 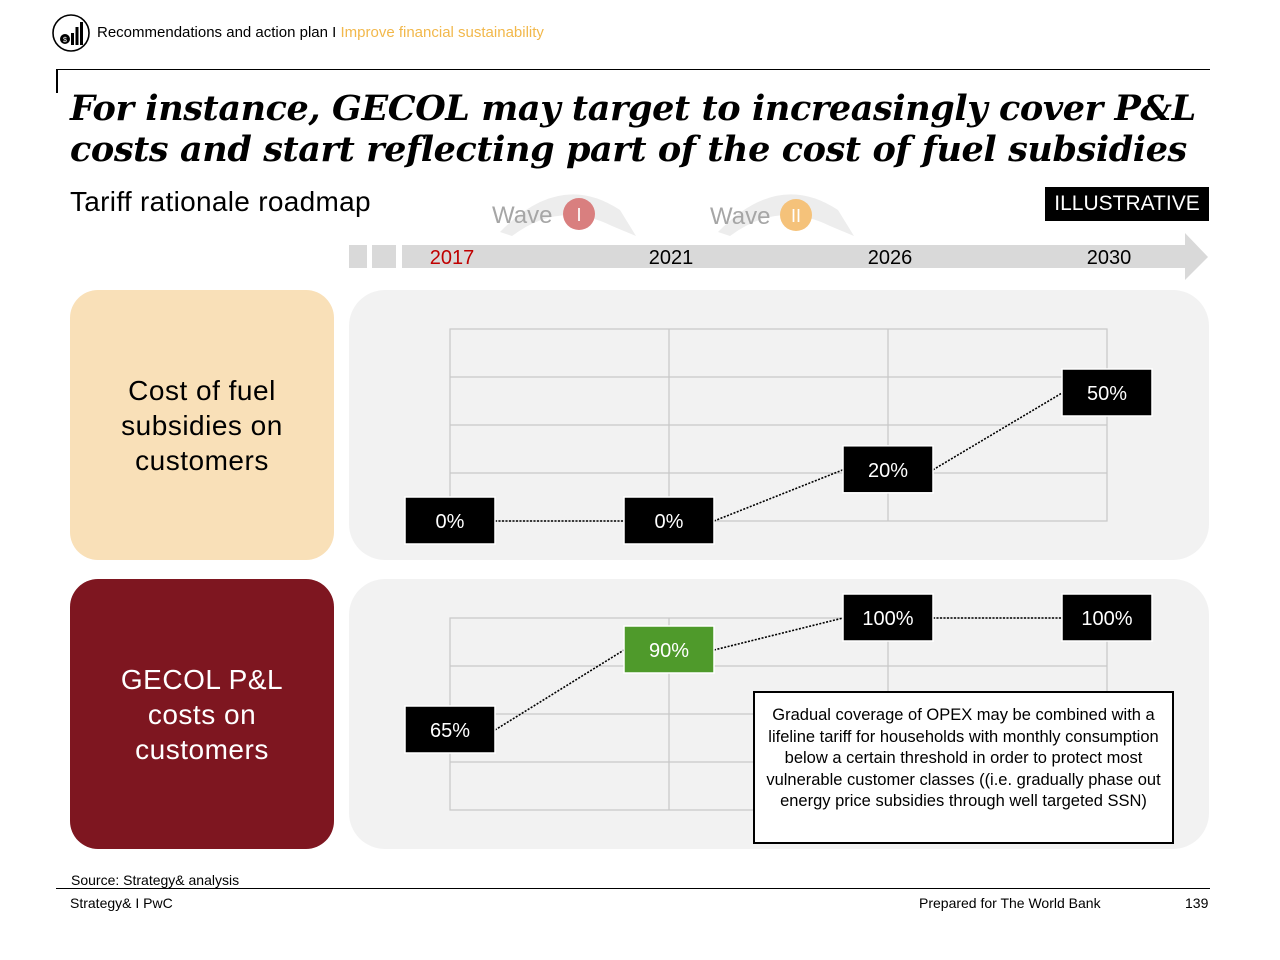 I want to click on wave-1-arrow: Wave I, so click(x=564, y=215).